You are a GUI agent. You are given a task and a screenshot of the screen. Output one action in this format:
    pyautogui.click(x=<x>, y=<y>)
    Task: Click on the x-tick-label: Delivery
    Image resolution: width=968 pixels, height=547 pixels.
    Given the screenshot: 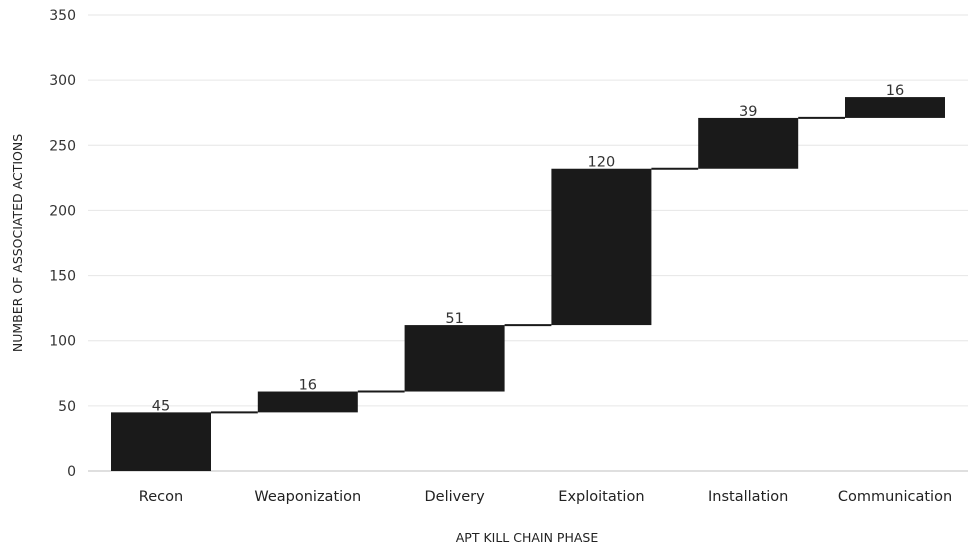 What is the action you would take?
    pyautogui.click(x=454, y=497)
    